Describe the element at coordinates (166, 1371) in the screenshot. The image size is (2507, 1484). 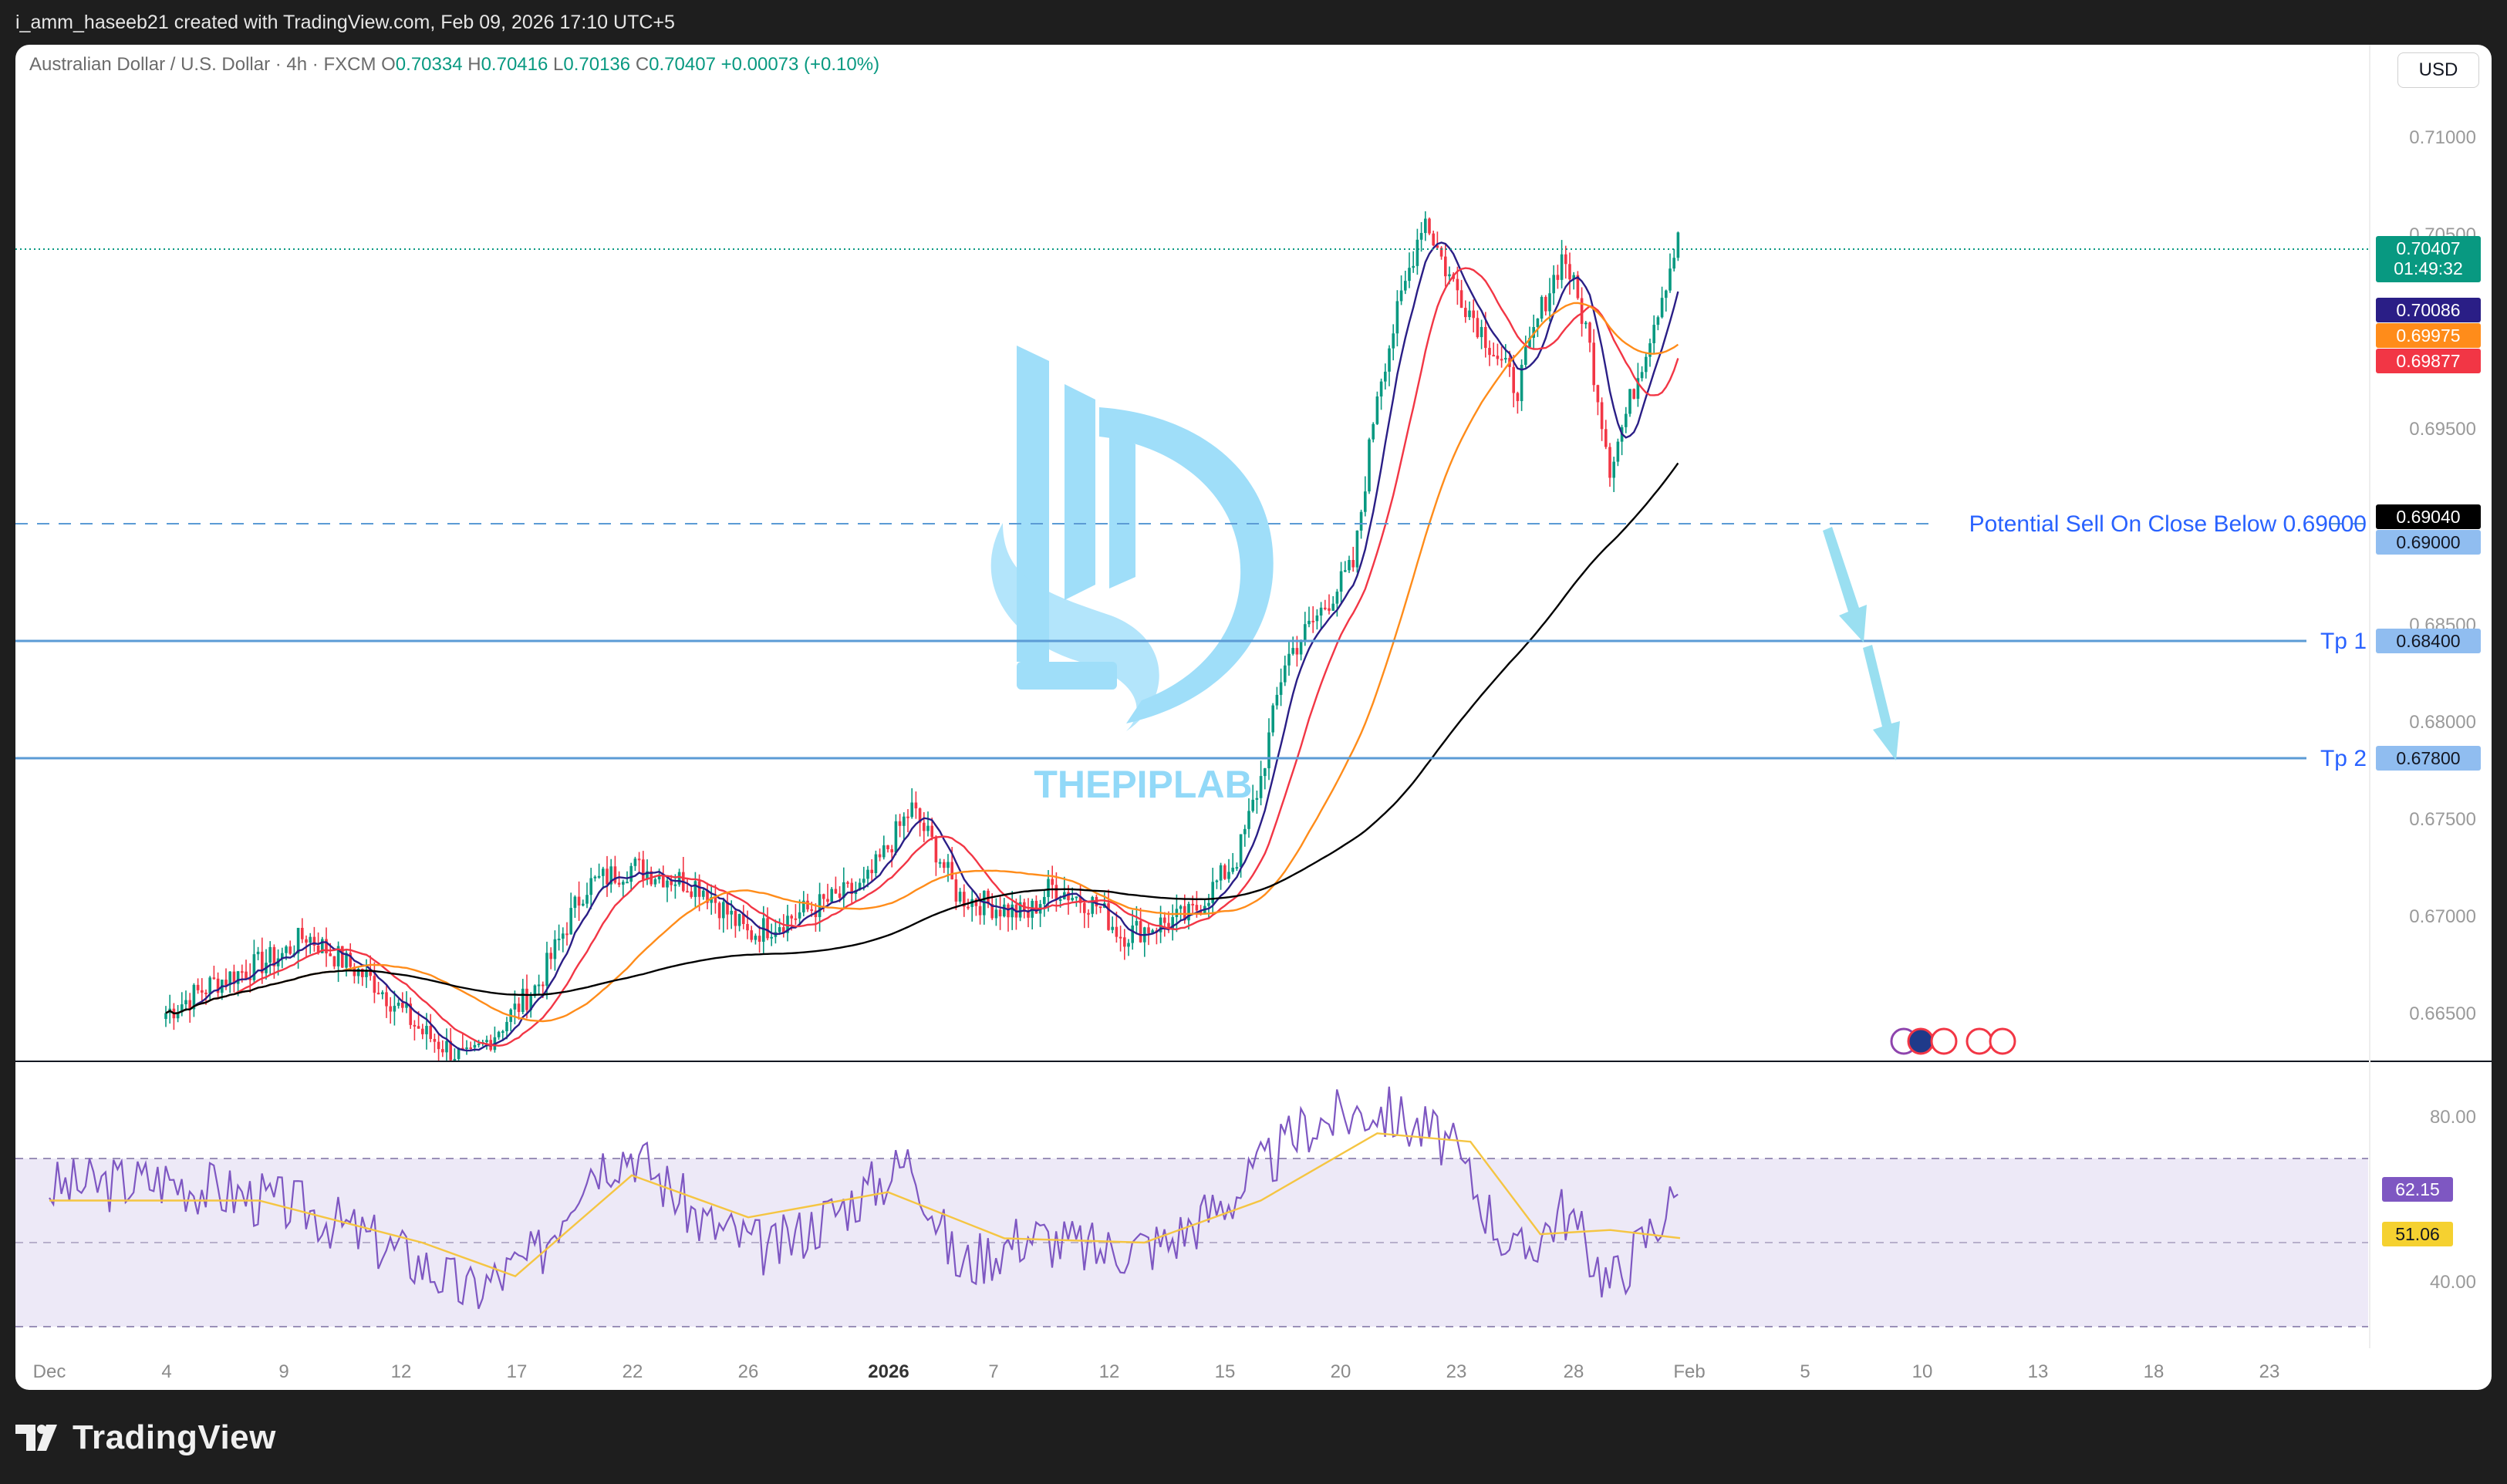
I see `time-label: 4` at that location.